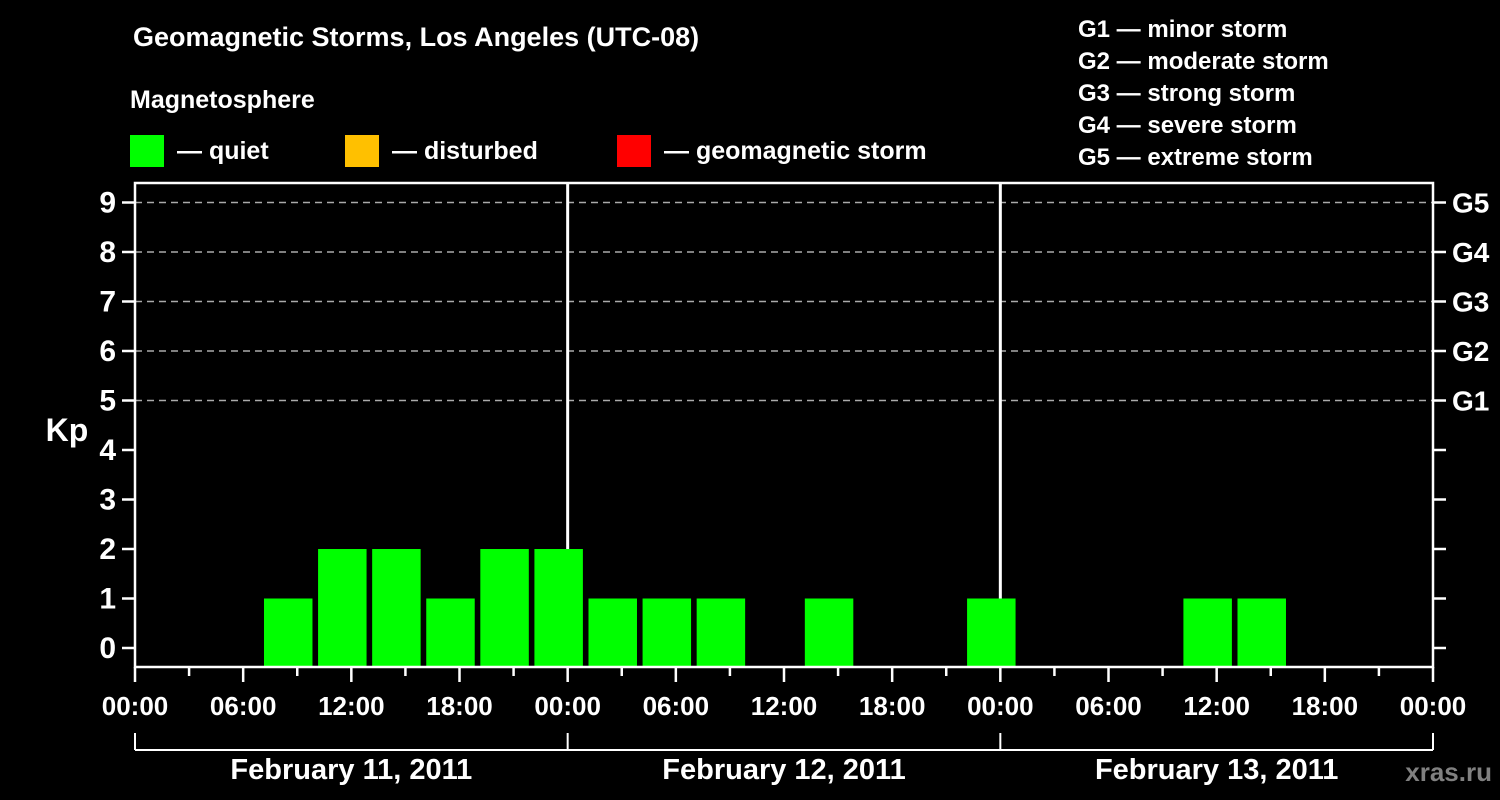 This screenshot has width=1500, height=800. I want to click on condition-legend: — quiet — disturbed — geomagnetic storm, so click(550, 151).